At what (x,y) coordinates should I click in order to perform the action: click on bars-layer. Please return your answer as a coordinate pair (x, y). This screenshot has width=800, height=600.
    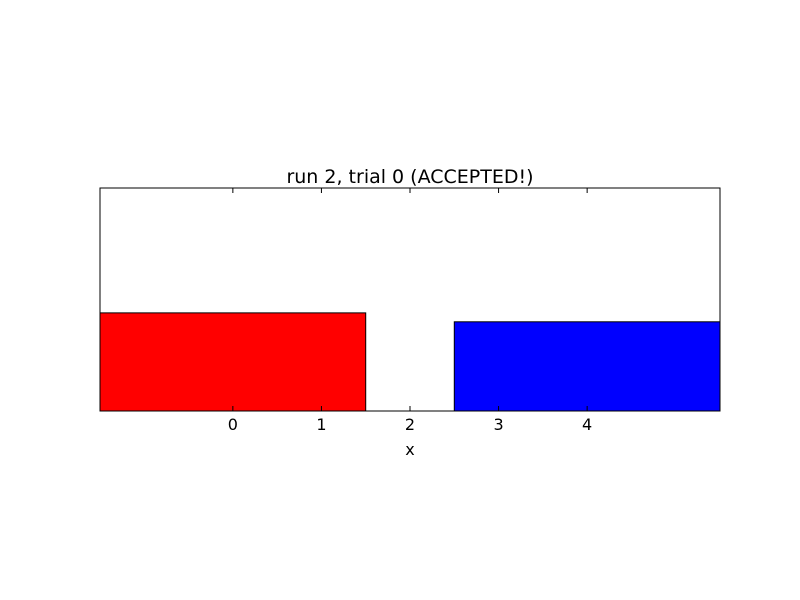
    Looking at the image, I should click on (410, 362).